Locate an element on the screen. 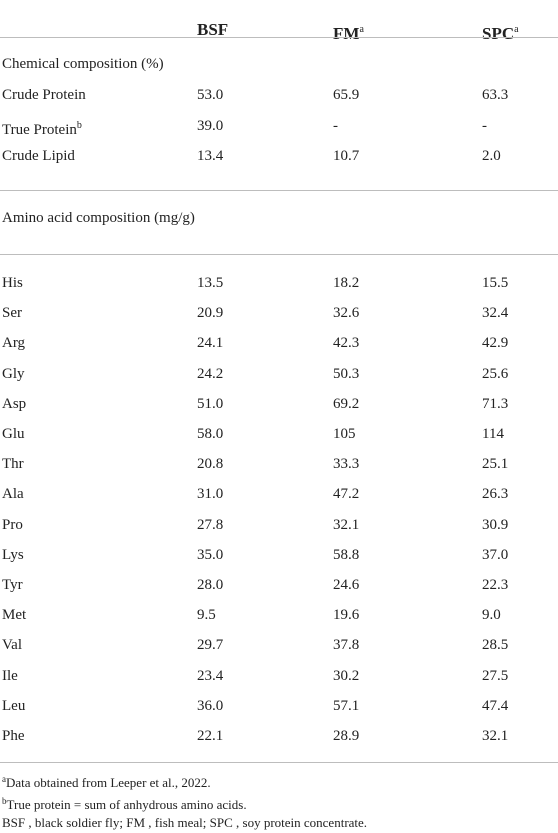  cell-fm: 19.6 is located at coordinates (346, 615).